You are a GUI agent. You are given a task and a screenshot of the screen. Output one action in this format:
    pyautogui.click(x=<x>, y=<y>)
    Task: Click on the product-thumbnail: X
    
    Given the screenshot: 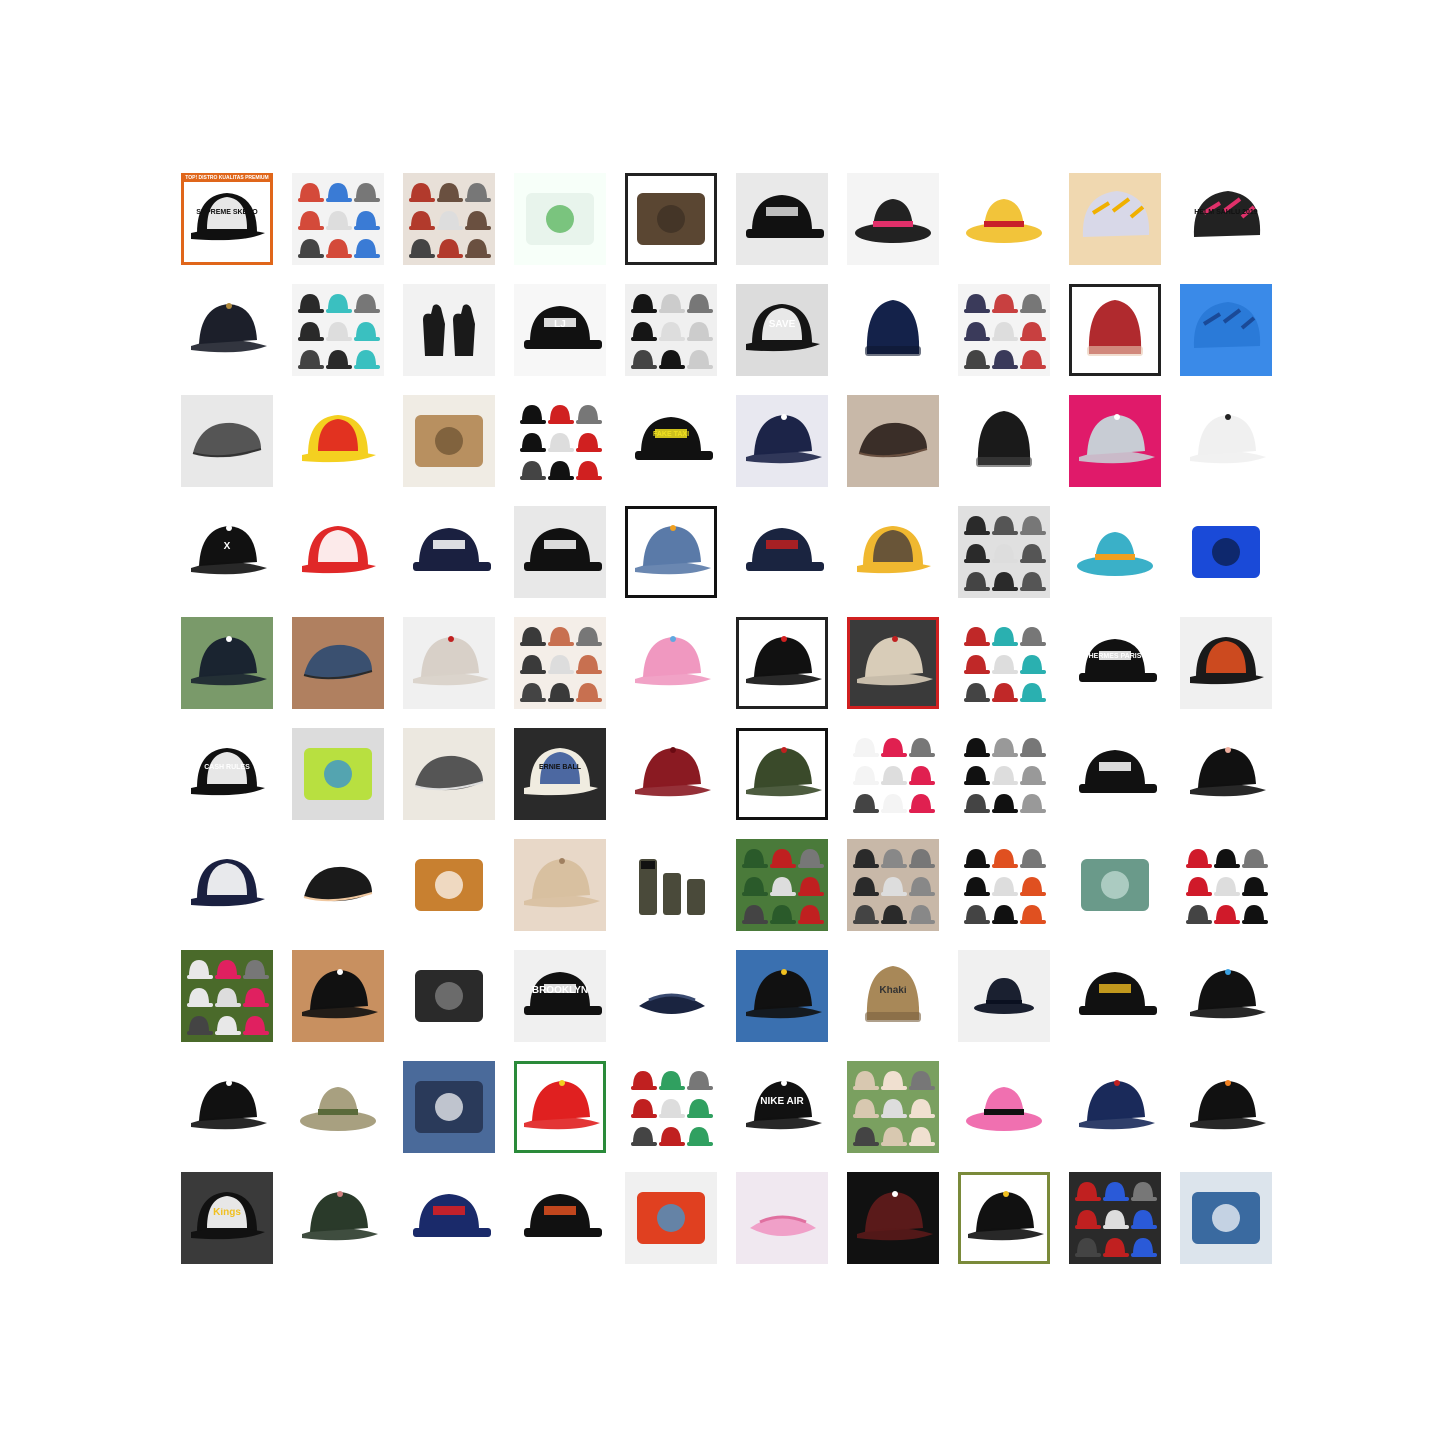 What is the action you would take?
    pyautogui.click(x=227, y=552)
    